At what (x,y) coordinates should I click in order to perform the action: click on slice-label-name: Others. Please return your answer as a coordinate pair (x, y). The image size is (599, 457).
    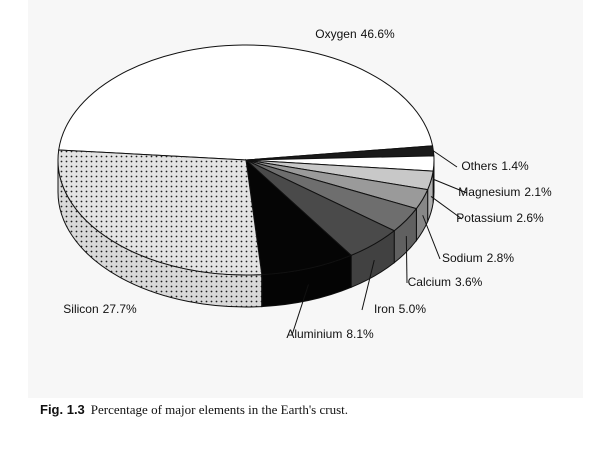
    Looking at the image, I should click on (479, 166).